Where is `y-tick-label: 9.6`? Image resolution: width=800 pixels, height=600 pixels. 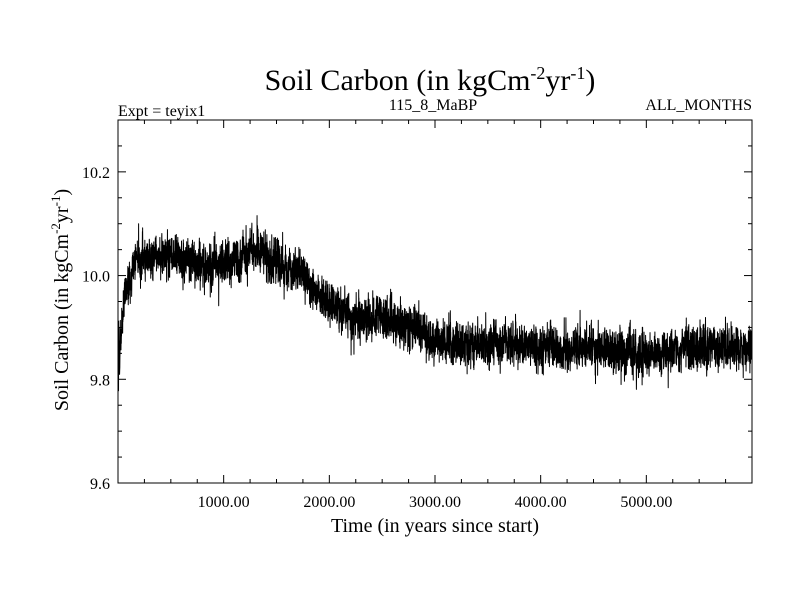 y-tick-label: 9.6 is located at coordinates (100, 484).